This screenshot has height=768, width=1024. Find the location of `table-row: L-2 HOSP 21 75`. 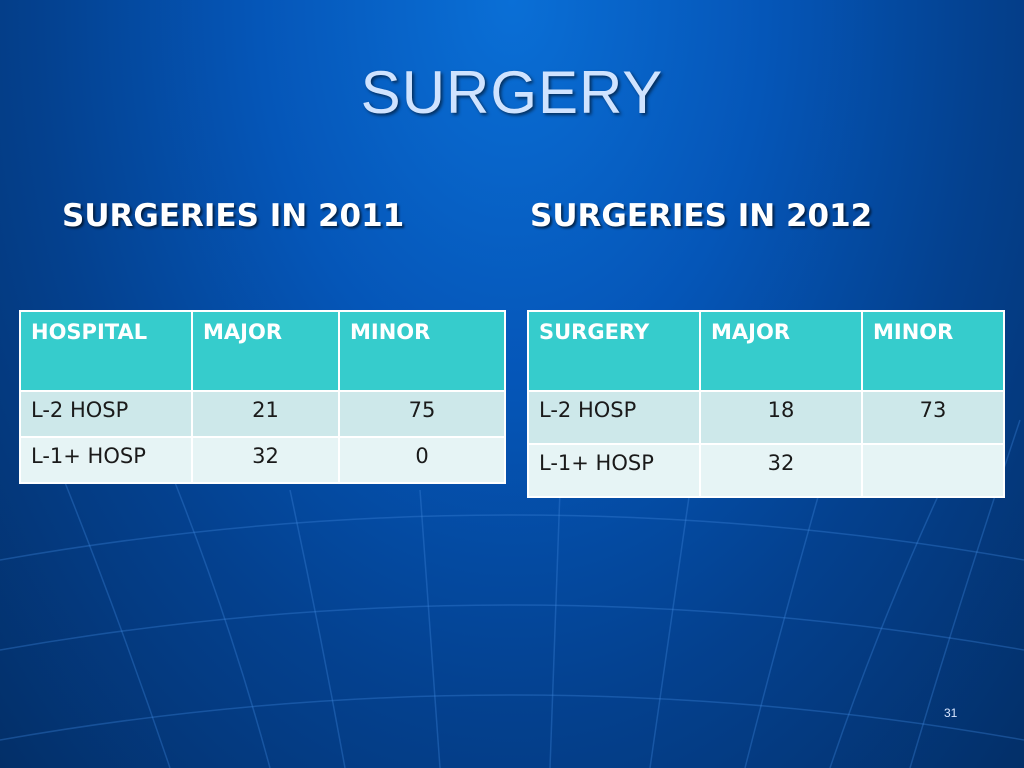

table-row: L-2 HOSP 21 75 is located at coordinates (262, 414).